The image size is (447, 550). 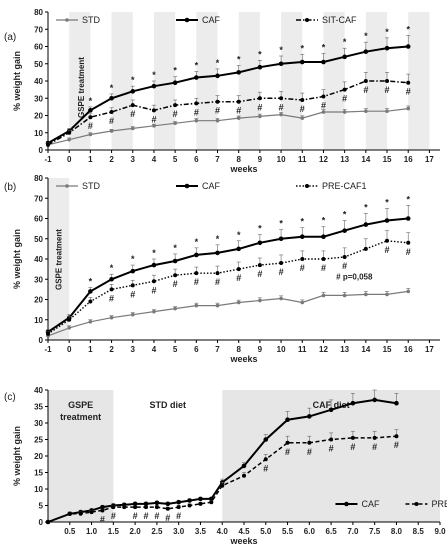 What do you see at coordinates (266, 531) in the screenshot?
I see `x-tick-label: 5.0` at bounding box center [266, 531].